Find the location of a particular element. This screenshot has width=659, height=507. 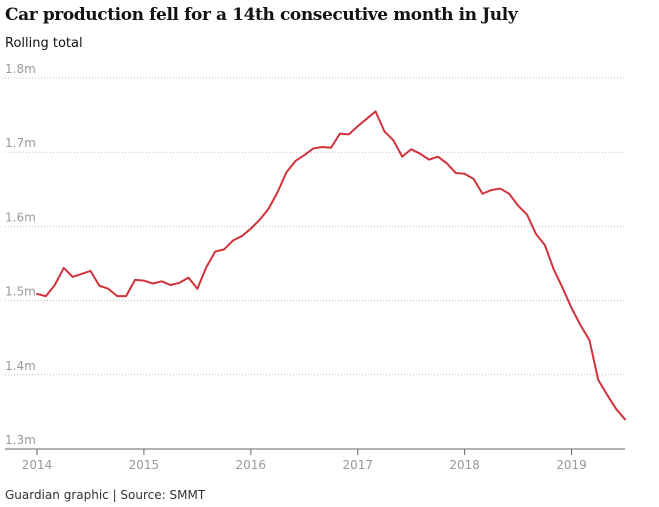

x-tick-label: 2016 is located at coordinates (251, 465).